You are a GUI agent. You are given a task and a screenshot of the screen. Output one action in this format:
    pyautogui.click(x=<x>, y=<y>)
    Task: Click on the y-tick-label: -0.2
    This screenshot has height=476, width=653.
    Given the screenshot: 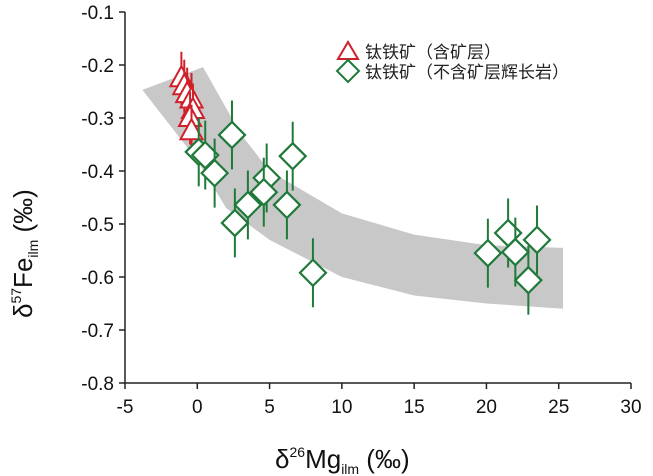 What is the action you would take?
    pyautogui.click(x=97, y=66)
    